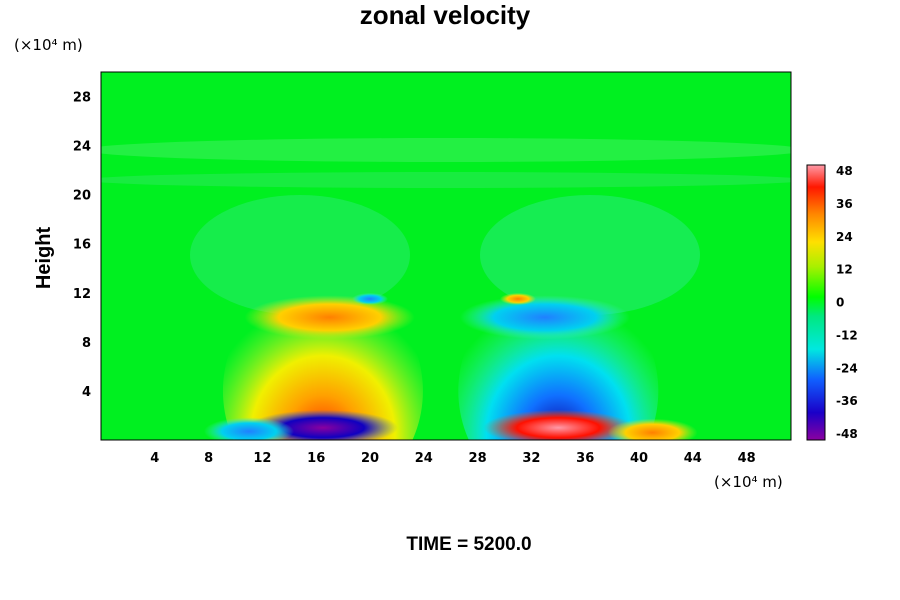  Describe the element at coordinates (639, 458) in the screenshot. I see `x-tick-label-9: 40` at that location.